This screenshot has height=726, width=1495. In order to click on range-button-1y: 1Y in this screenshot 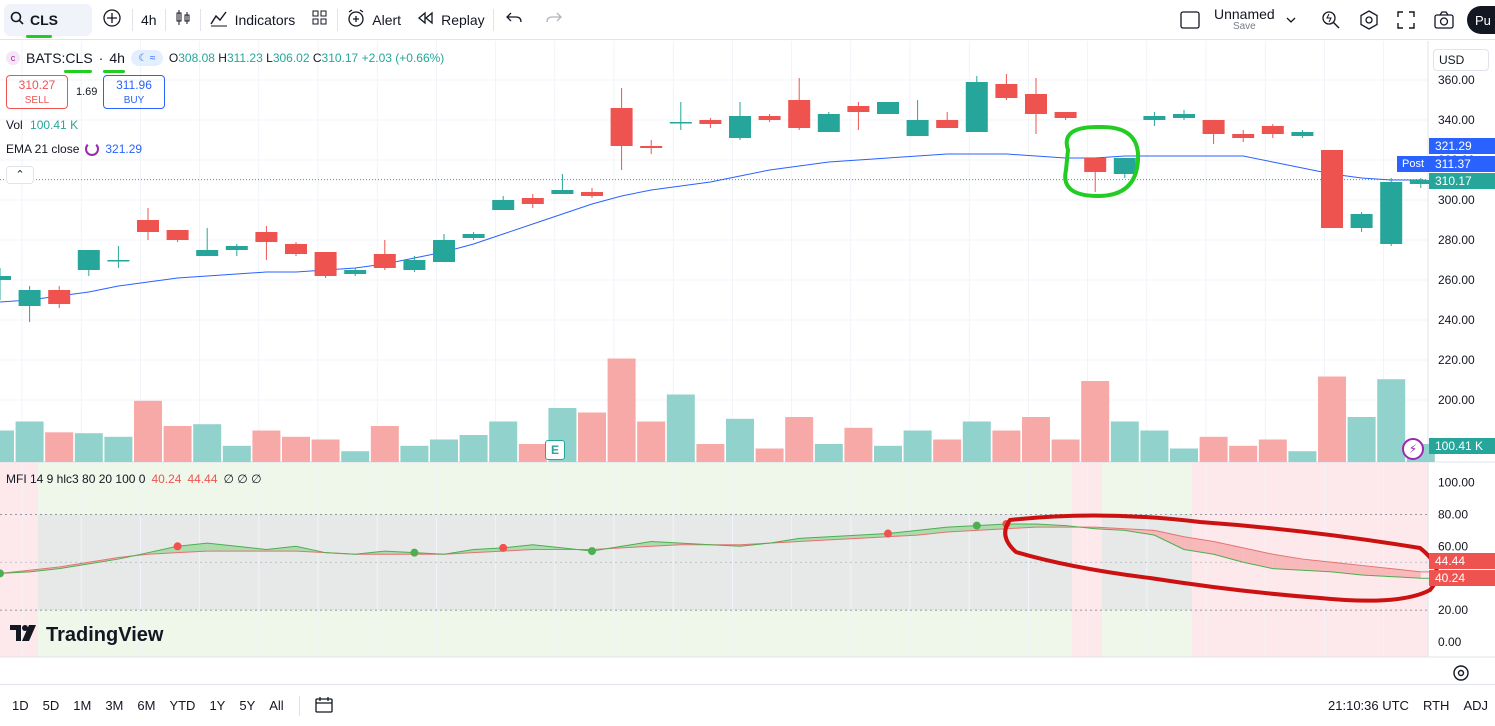, I will do `click(217, 705)`.